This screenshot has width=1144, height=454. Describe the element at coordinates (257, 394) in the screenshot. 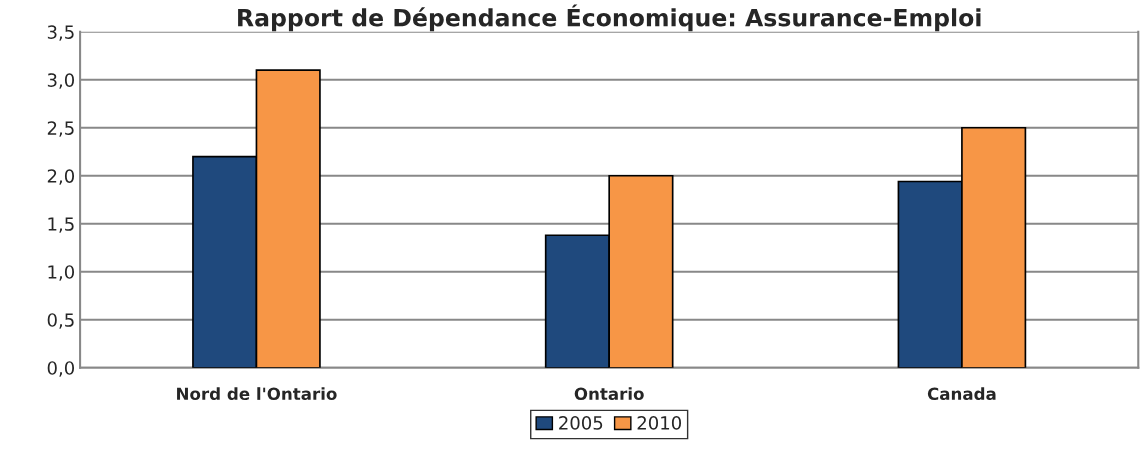

I see `x-tick-label: Nord de l'Ontario` at that location.